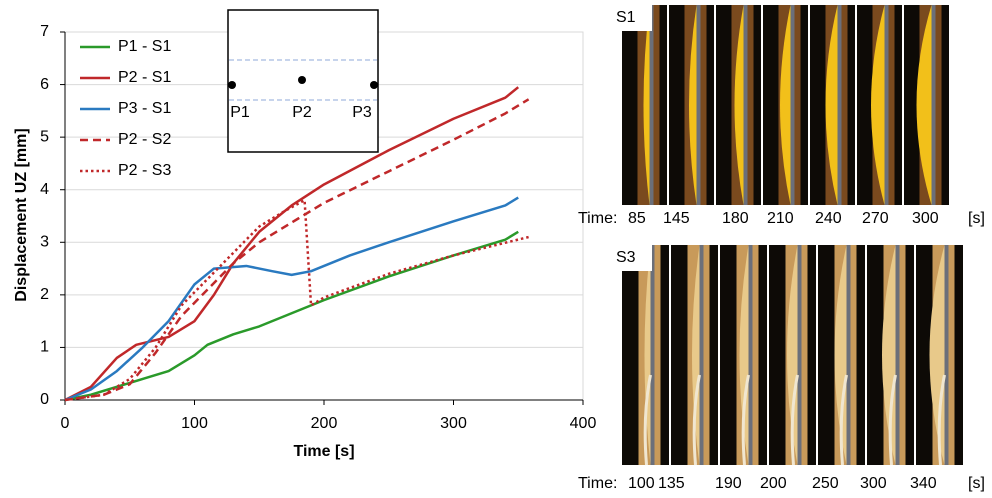  Describe the element at coordinates (44, 399) in the screenshot. I see `y-tick-label: 0` at that location.